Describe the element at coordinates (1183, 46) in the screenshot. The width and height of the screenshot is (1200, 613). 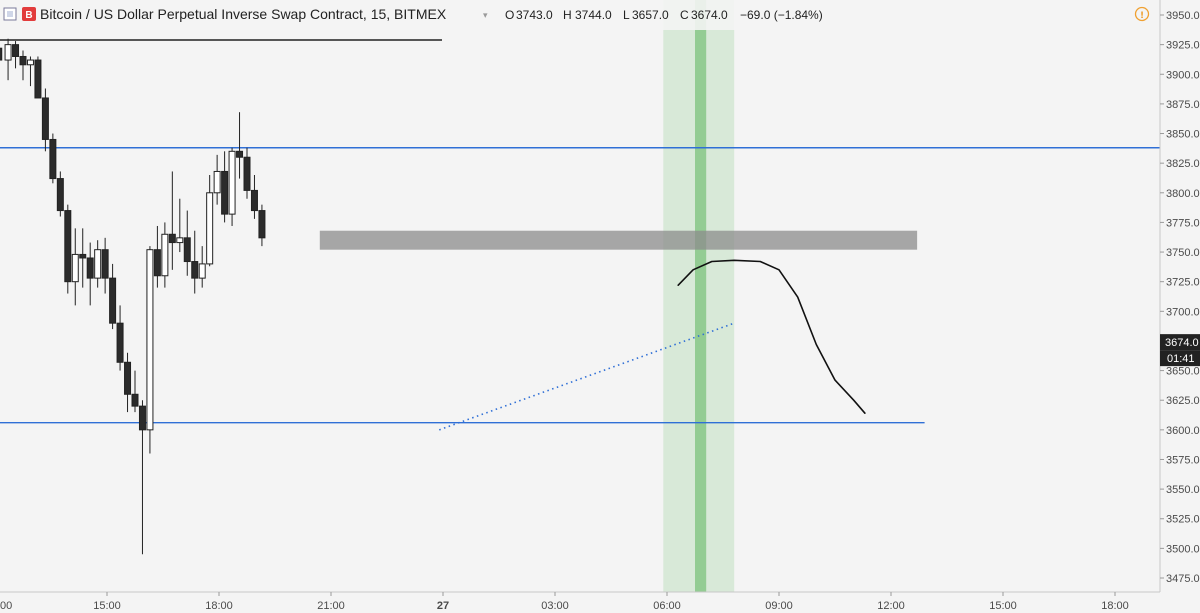
I see `price-tick-label: 3925.0` at that location.